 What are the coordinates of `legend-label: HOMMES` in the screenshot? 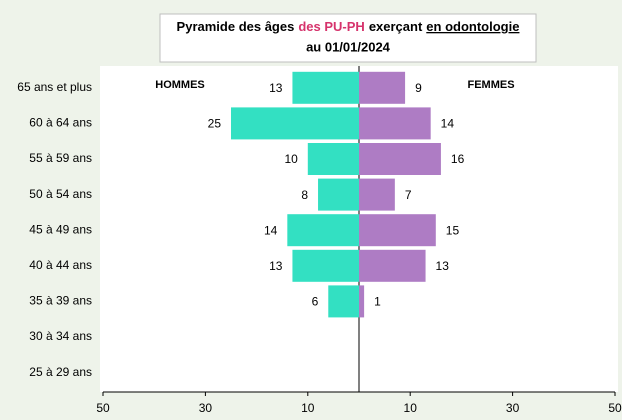 It's located at (180, 85).